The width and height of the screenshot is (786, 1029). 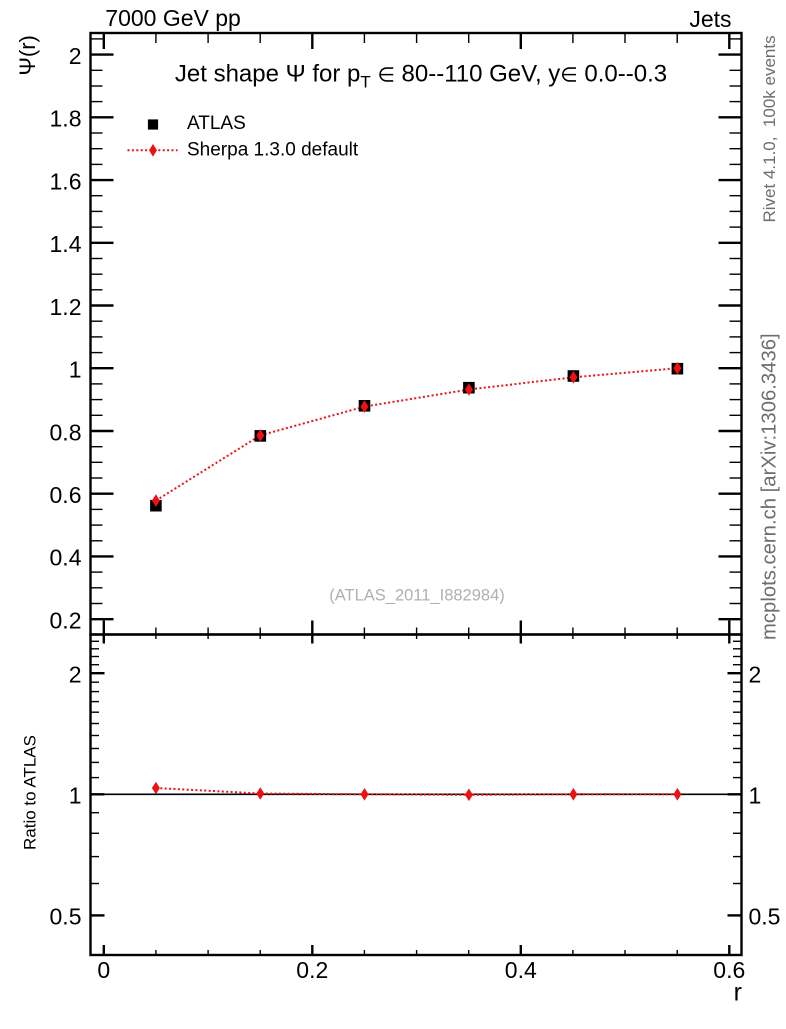 What do you see at coordinates (66, 119) in the screenshot?
I see `svg-text: 1.8` at bounding box center [66, 119].